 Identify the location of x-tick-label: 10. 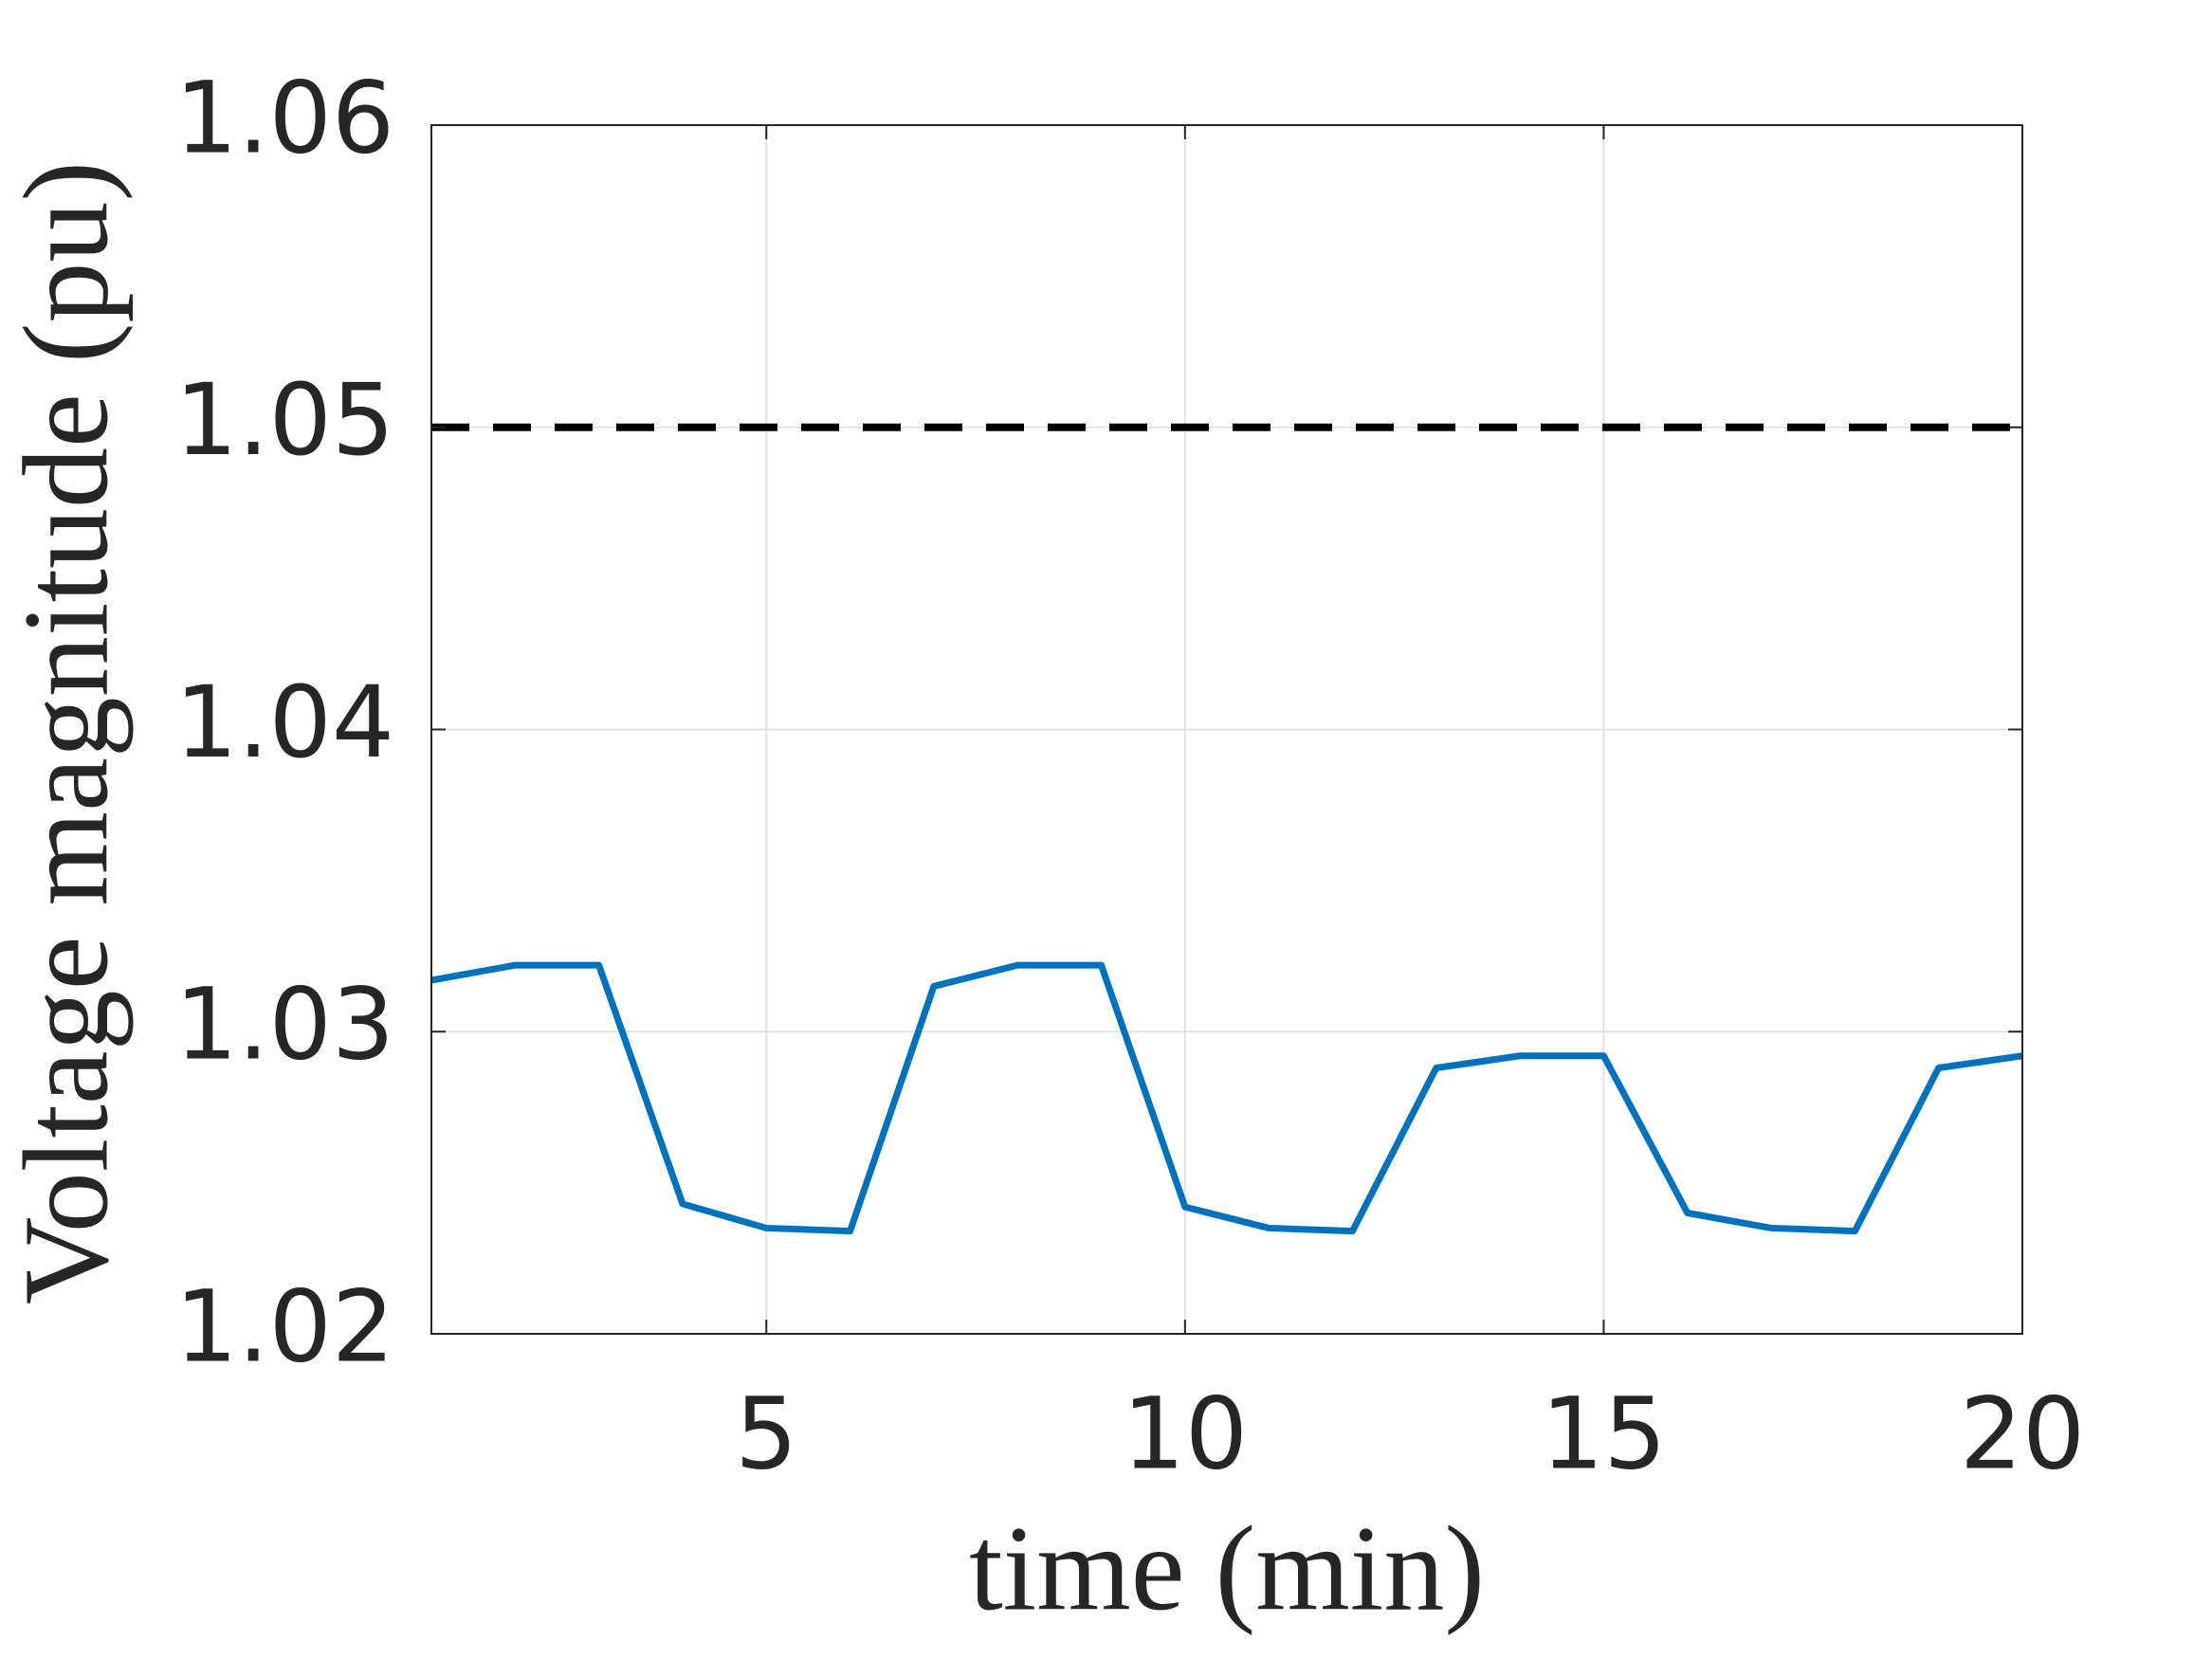
(1185, 1433).